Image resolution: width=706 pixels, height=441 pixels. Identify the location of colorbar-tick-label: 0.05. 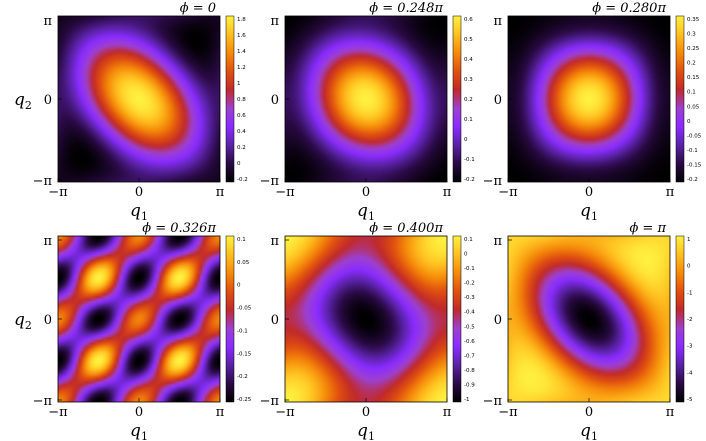
(243, 263).